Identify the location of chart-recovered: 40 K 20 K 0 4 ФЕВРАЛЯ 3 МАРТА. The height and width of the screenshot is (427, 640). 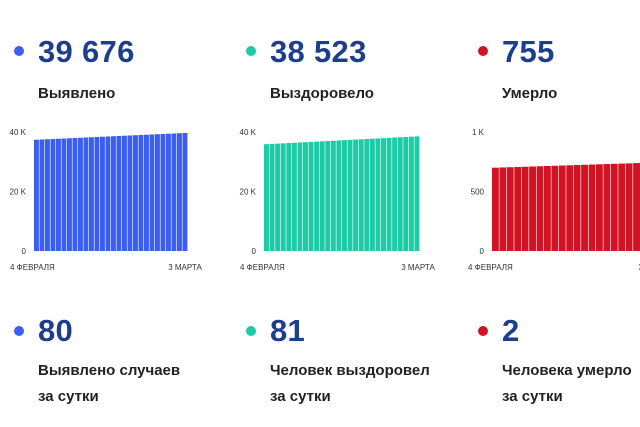
(337, 200).